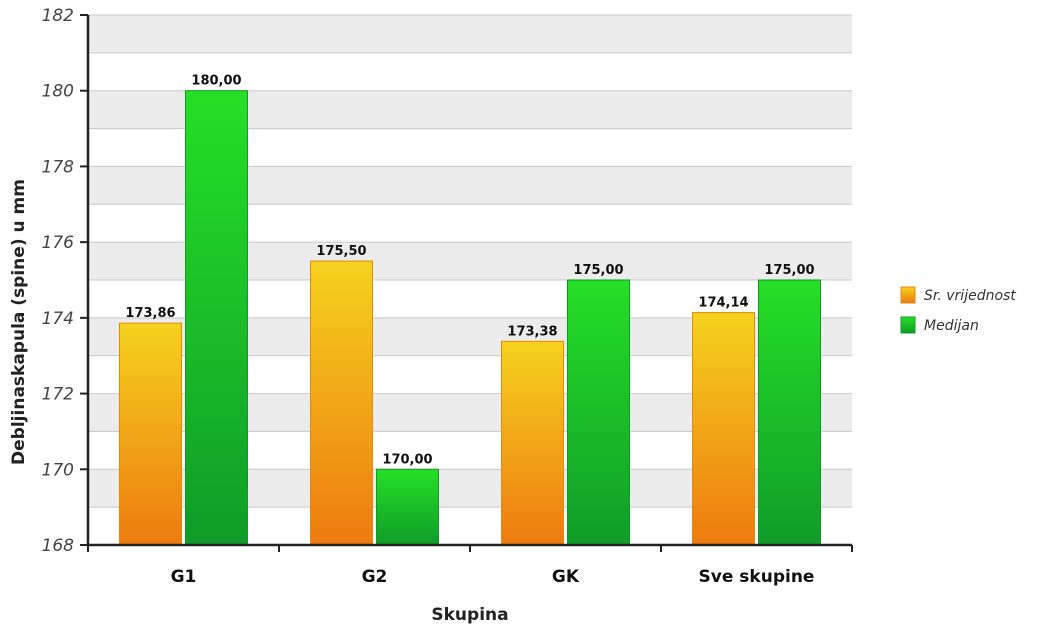 Image resolution: width=1040 pixels, height=635 pixels. Describe the element at coordinates (58, 395) in the screenshot. I see `y-tick-label: 172` at that location.